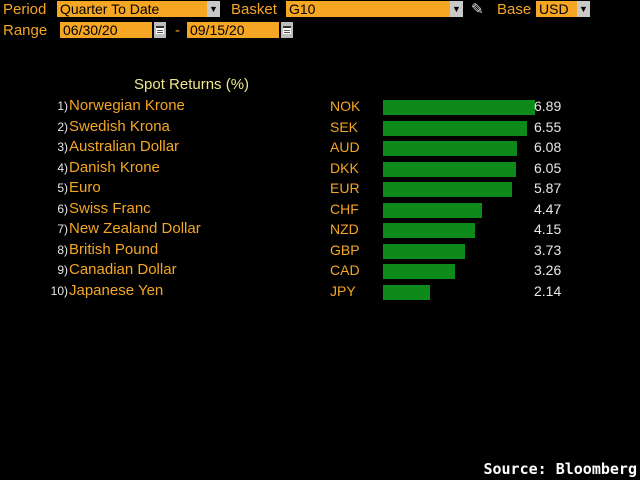  Describe the element at coordinates (320, 188) in the screenshot. I see `currency-row: 5) Euro EUR 5.87` at that location.